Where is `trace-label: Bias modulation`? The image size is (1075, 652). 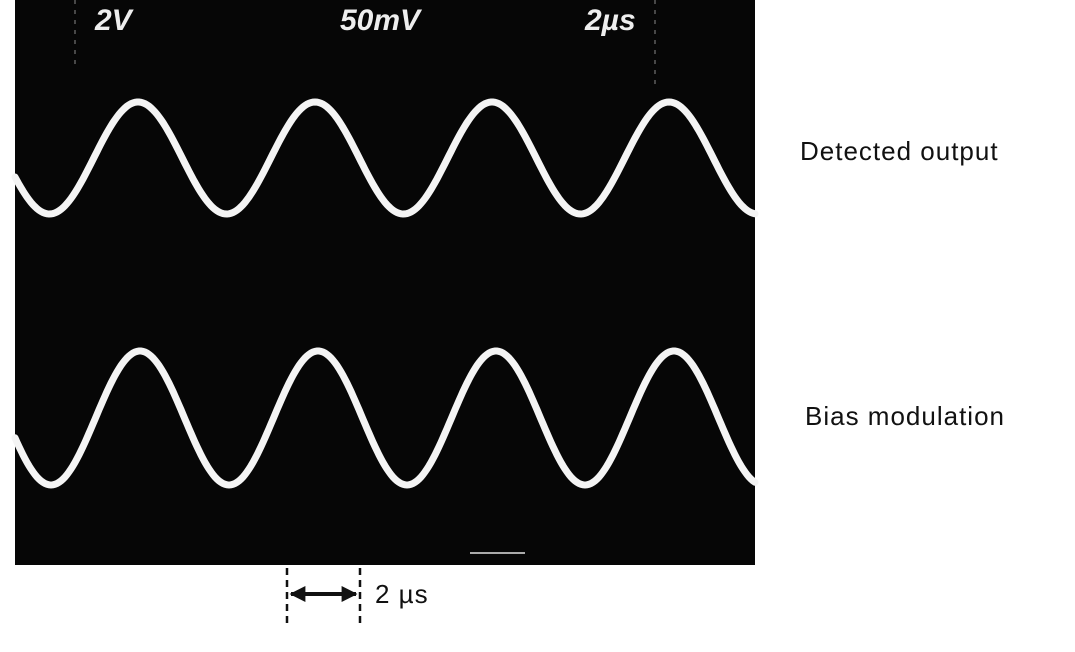 trace-label: Bias modulation is located at coordinates (905, 416).